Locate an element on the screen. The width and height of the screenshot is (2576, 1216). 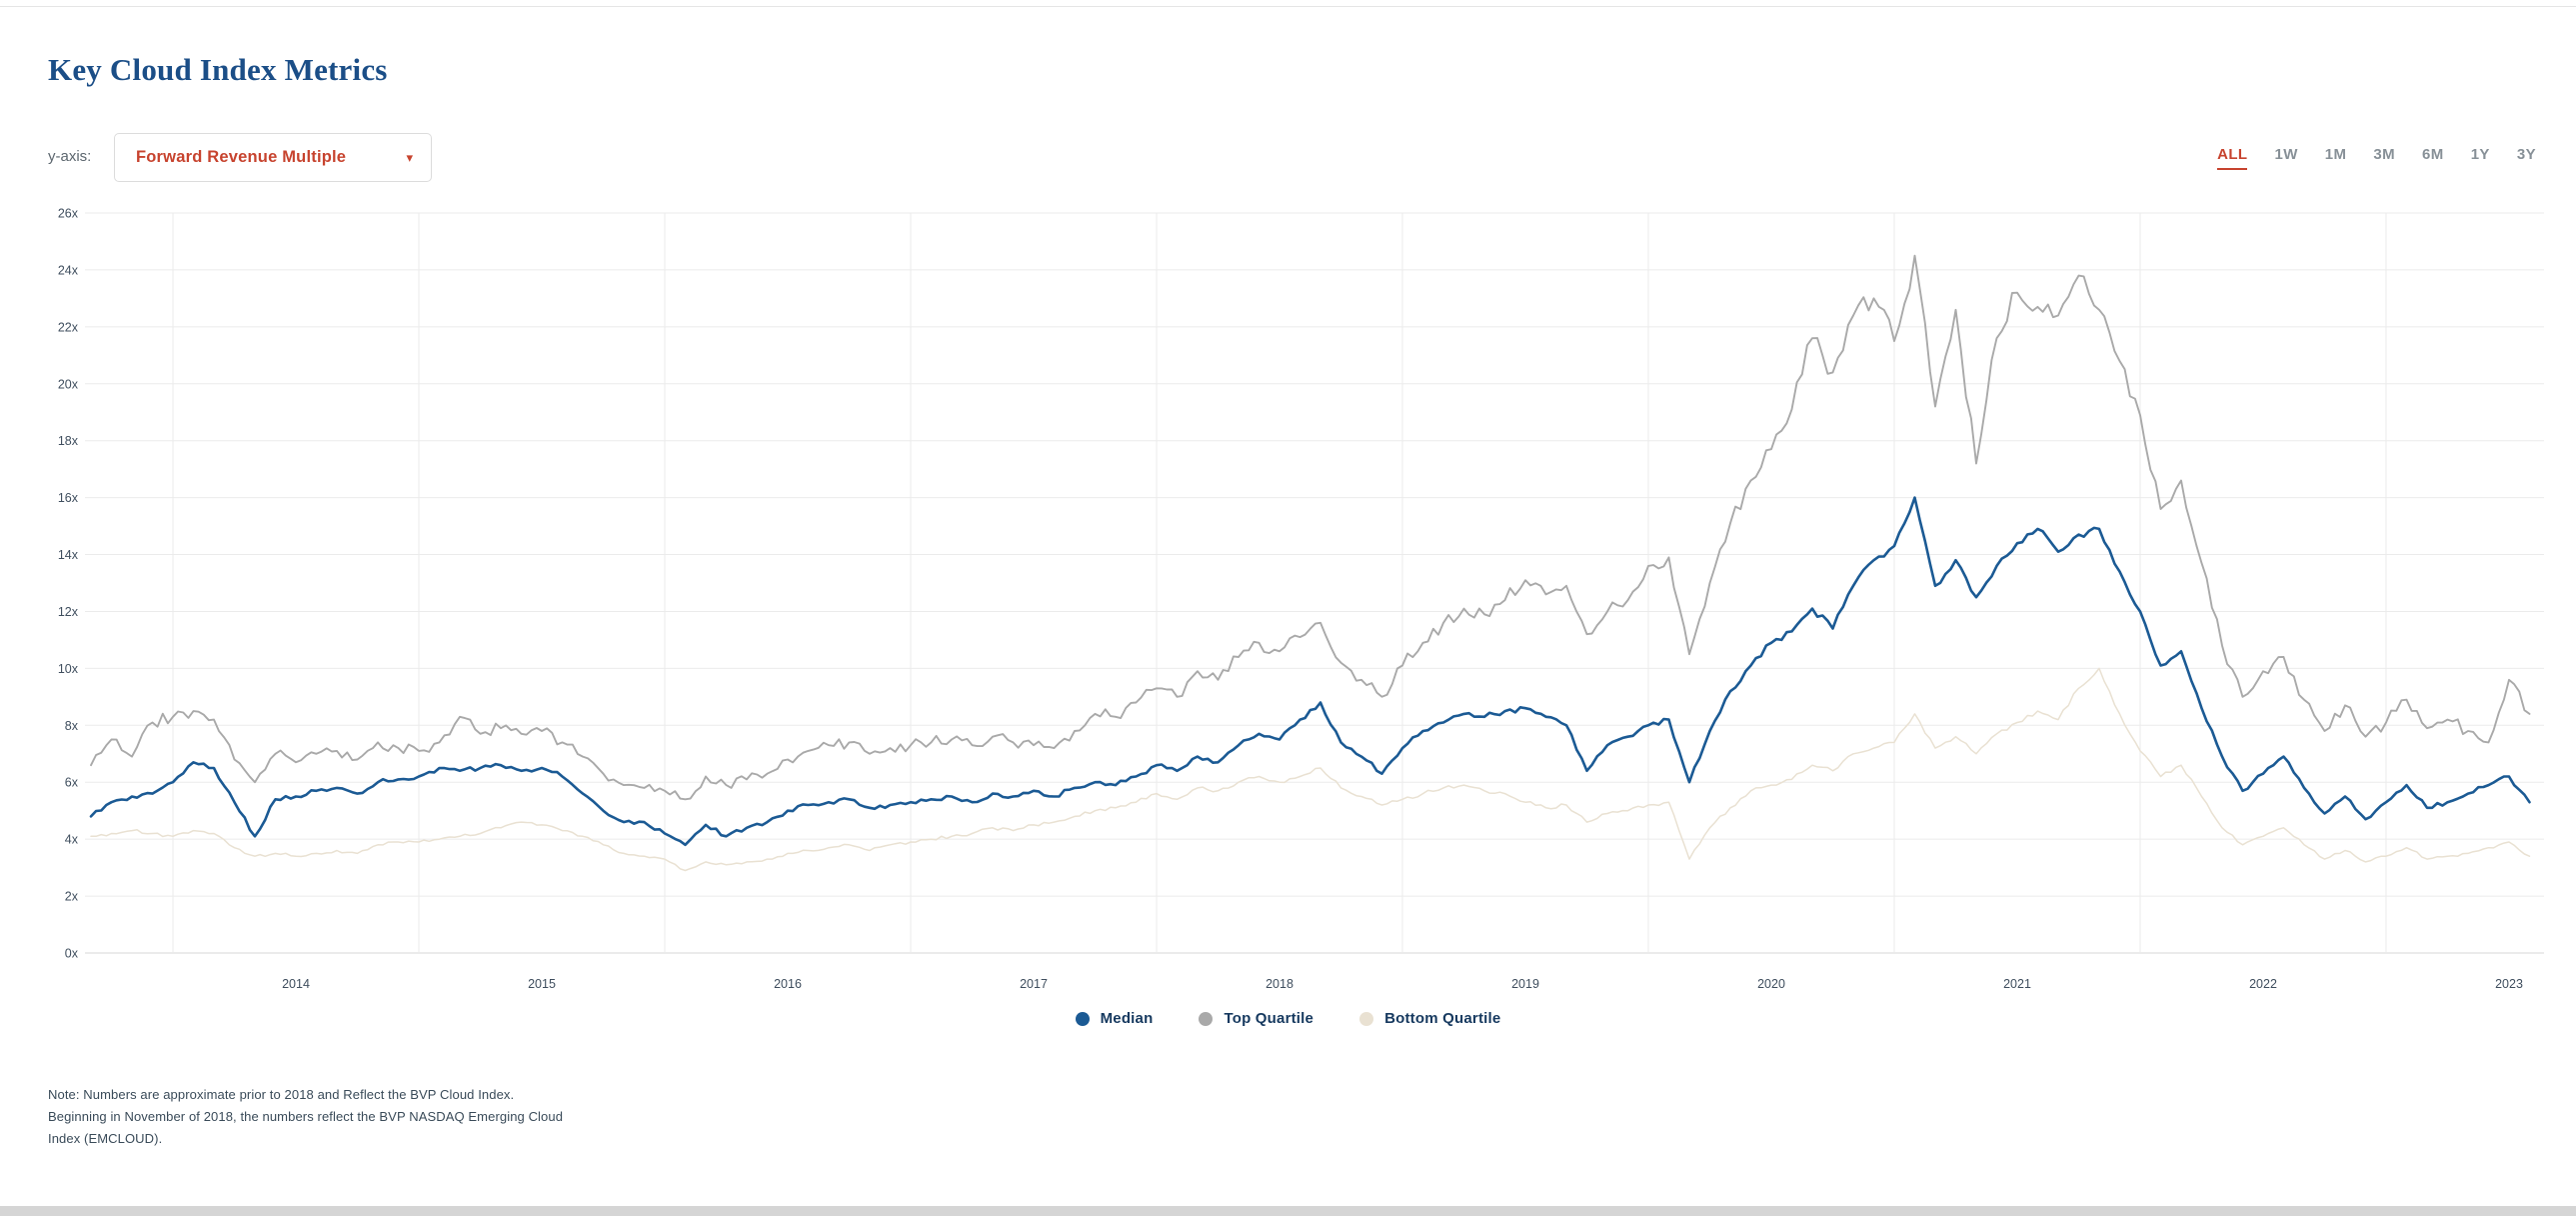
chart-legend: Median Top Quartile Bottom Quartile is located at coordinates (1288, 1018).